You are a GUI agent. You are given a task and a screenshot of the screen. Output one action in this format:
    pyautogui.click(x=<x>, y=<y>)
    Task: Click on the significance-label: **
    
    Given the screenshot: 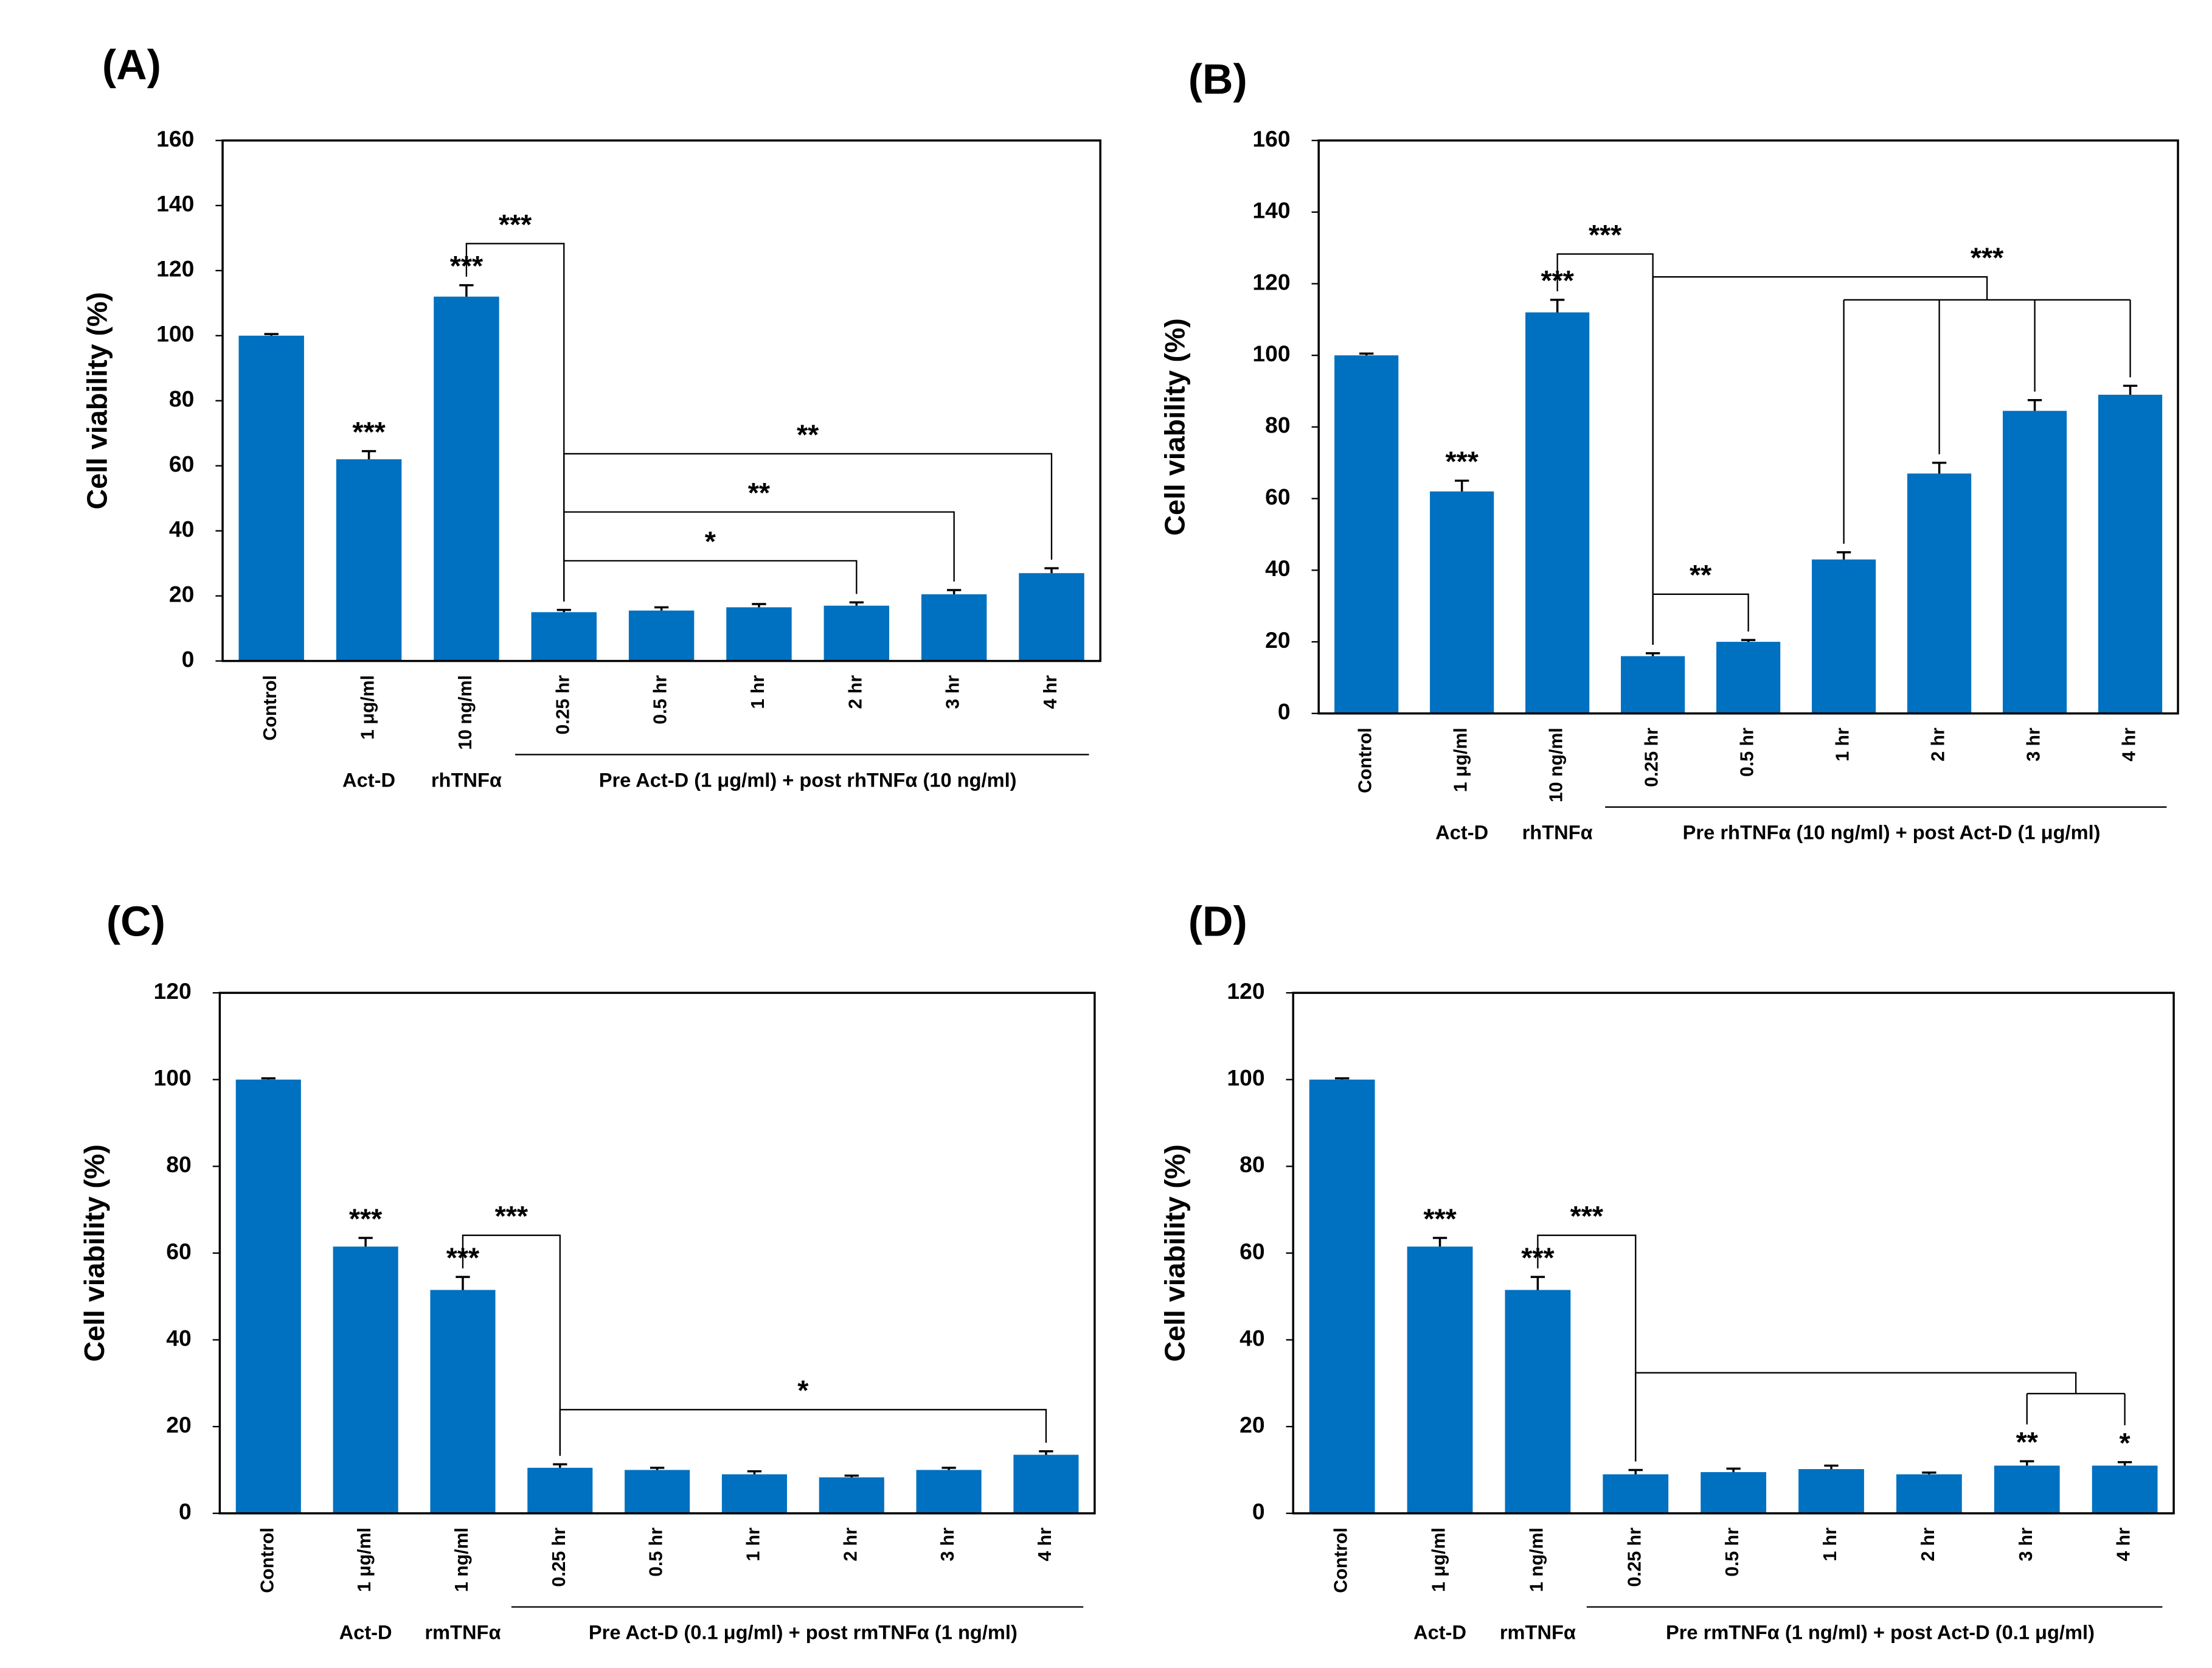 What is the action you would take?
    pyautogui.click(x=2028, y=1442)
    